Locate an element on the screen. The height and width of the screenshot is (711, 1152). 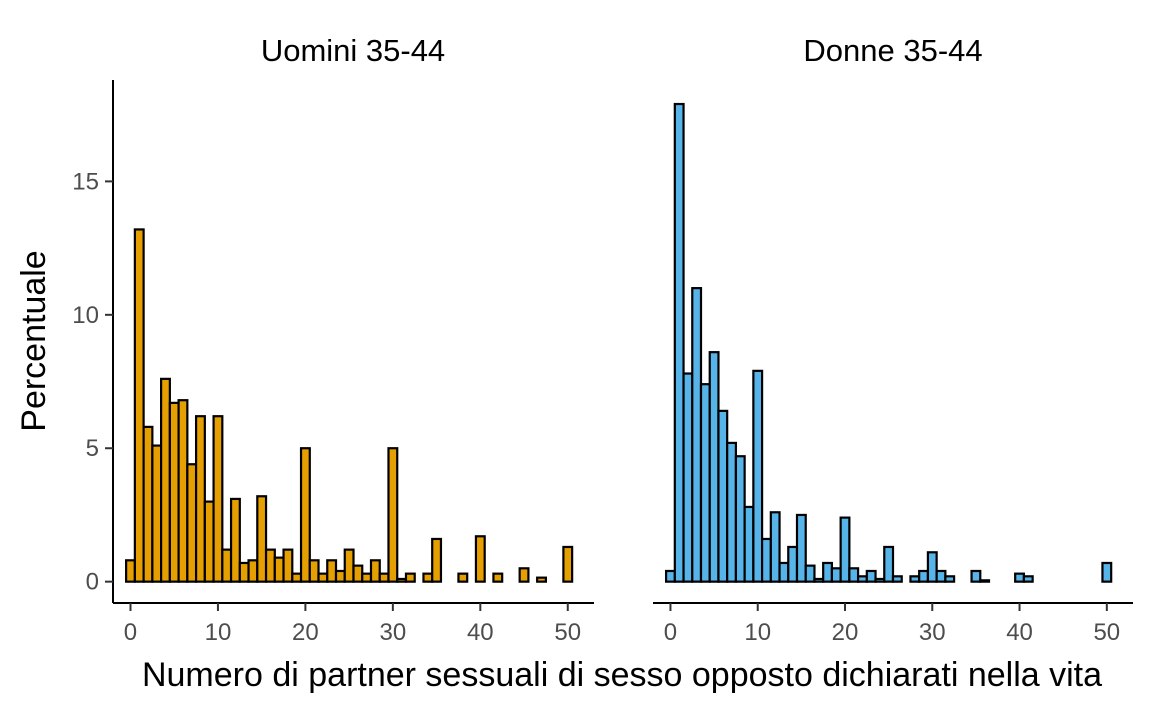
x-ticks-donne: 0 10 20 30 40 50 is located at coordinates (892, 624).